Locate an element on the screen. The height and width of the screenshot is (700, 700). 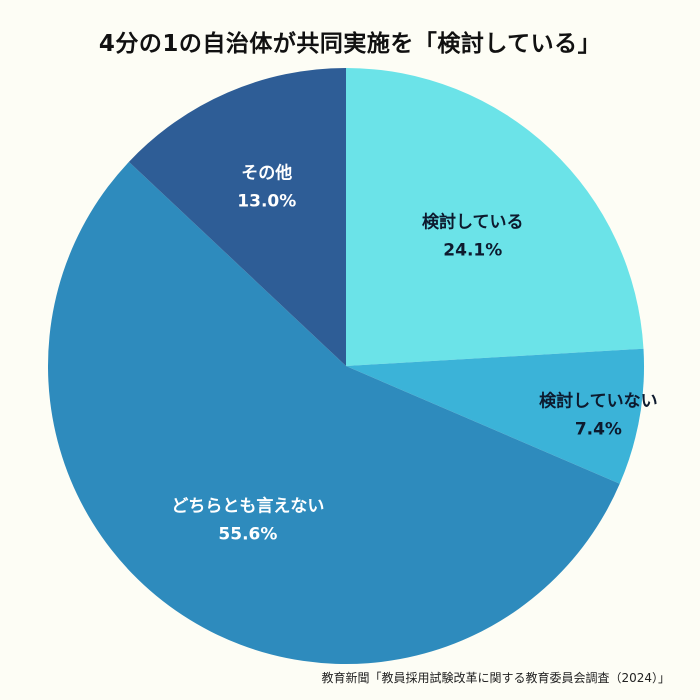
slice-value-label: 24.1% is located at coordinates (472, 251).